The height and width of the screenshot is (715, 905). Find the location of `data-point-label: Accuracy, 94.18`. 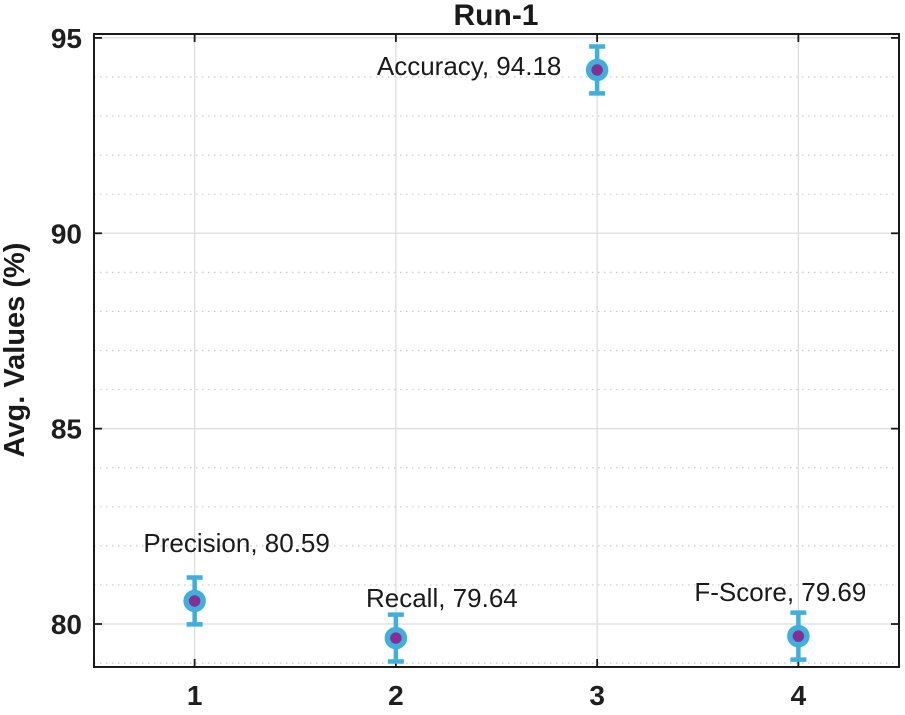

data-point-label: Accuracy, 94.18 is located at coordinates (469, 66).